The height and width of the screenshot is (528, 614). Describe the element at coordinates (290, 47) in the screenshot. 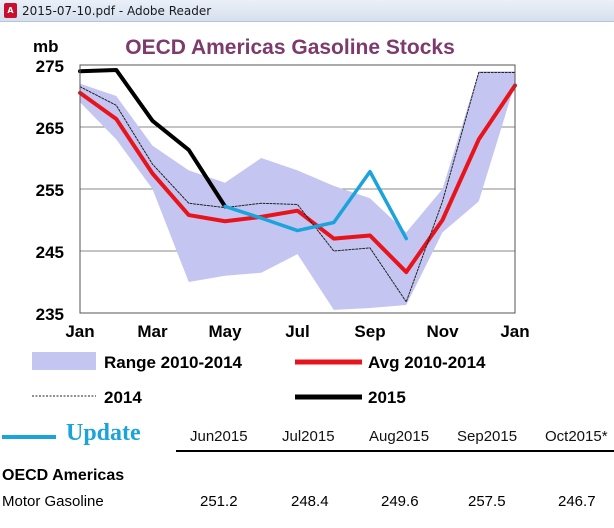

I see `chart-title: OECD Americas Gasoline Stocks` at that location.